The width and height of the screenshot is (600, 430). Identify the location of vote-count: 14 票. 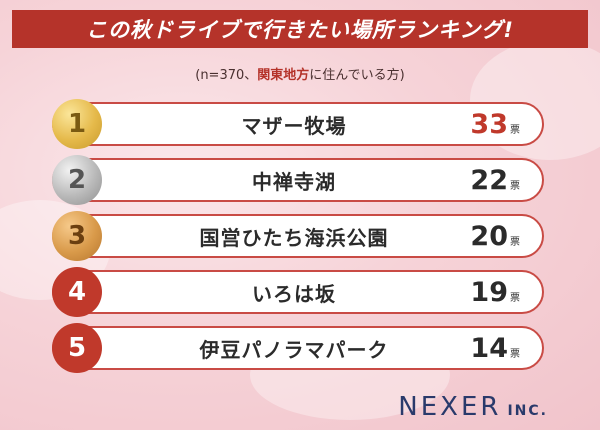
(495, 348).